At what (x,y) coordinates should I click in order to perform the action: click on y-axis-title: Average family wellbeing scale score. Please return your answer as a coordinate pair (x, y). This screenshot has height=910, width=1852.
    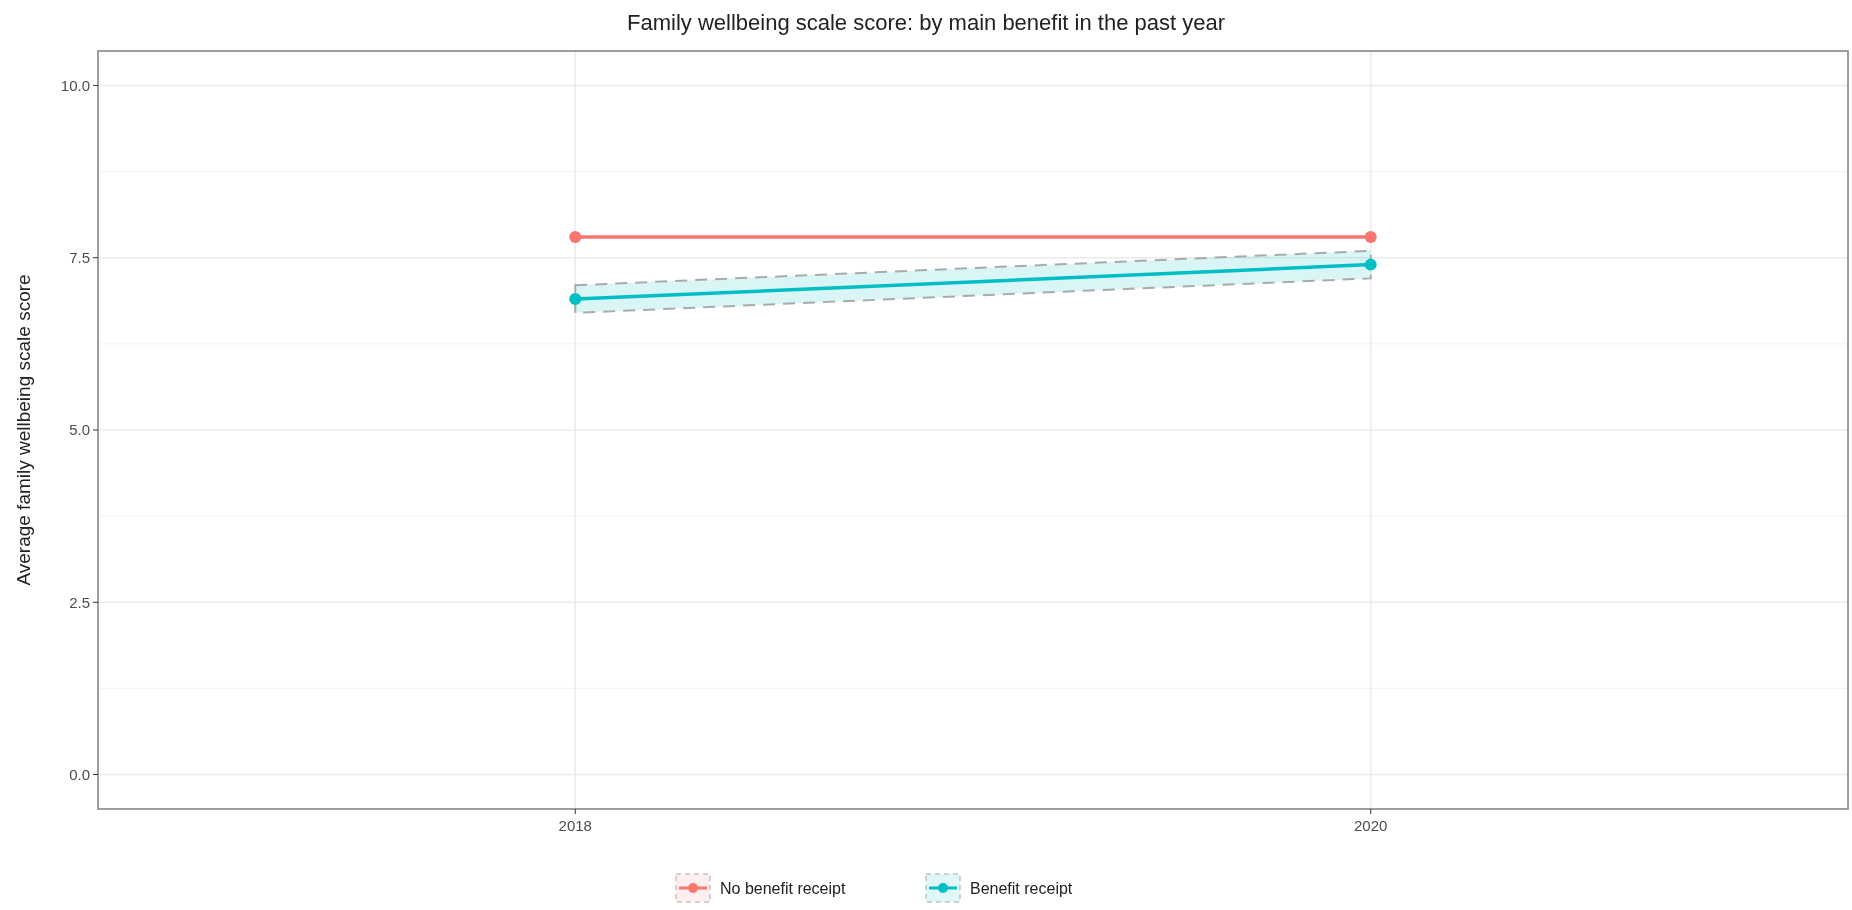
    Looking at the image, I should click on (23, 430).